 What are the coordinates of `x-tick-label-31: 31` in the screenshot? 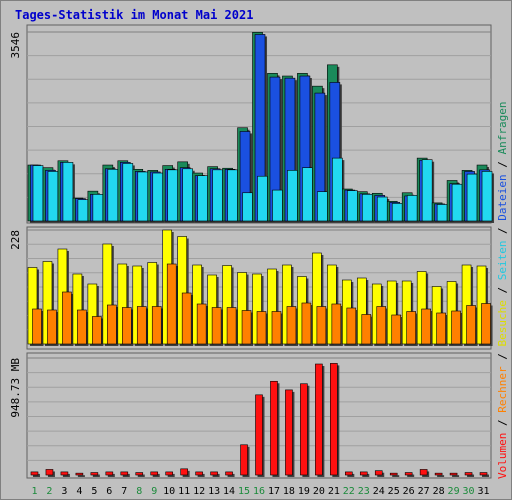 It's located at (483, 491).